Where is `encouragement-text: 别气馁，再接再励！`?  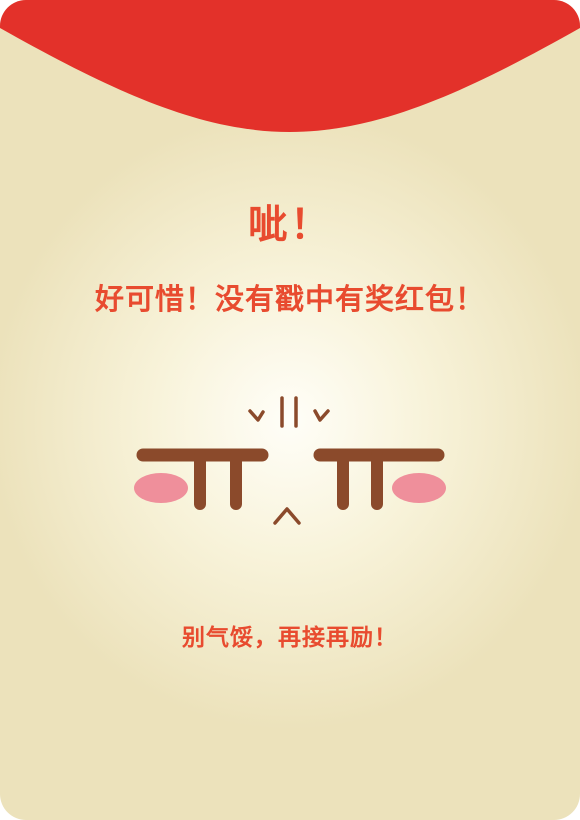
encouragement-text: 别气馁，再接再励！ is located at coordinates (290, 638).